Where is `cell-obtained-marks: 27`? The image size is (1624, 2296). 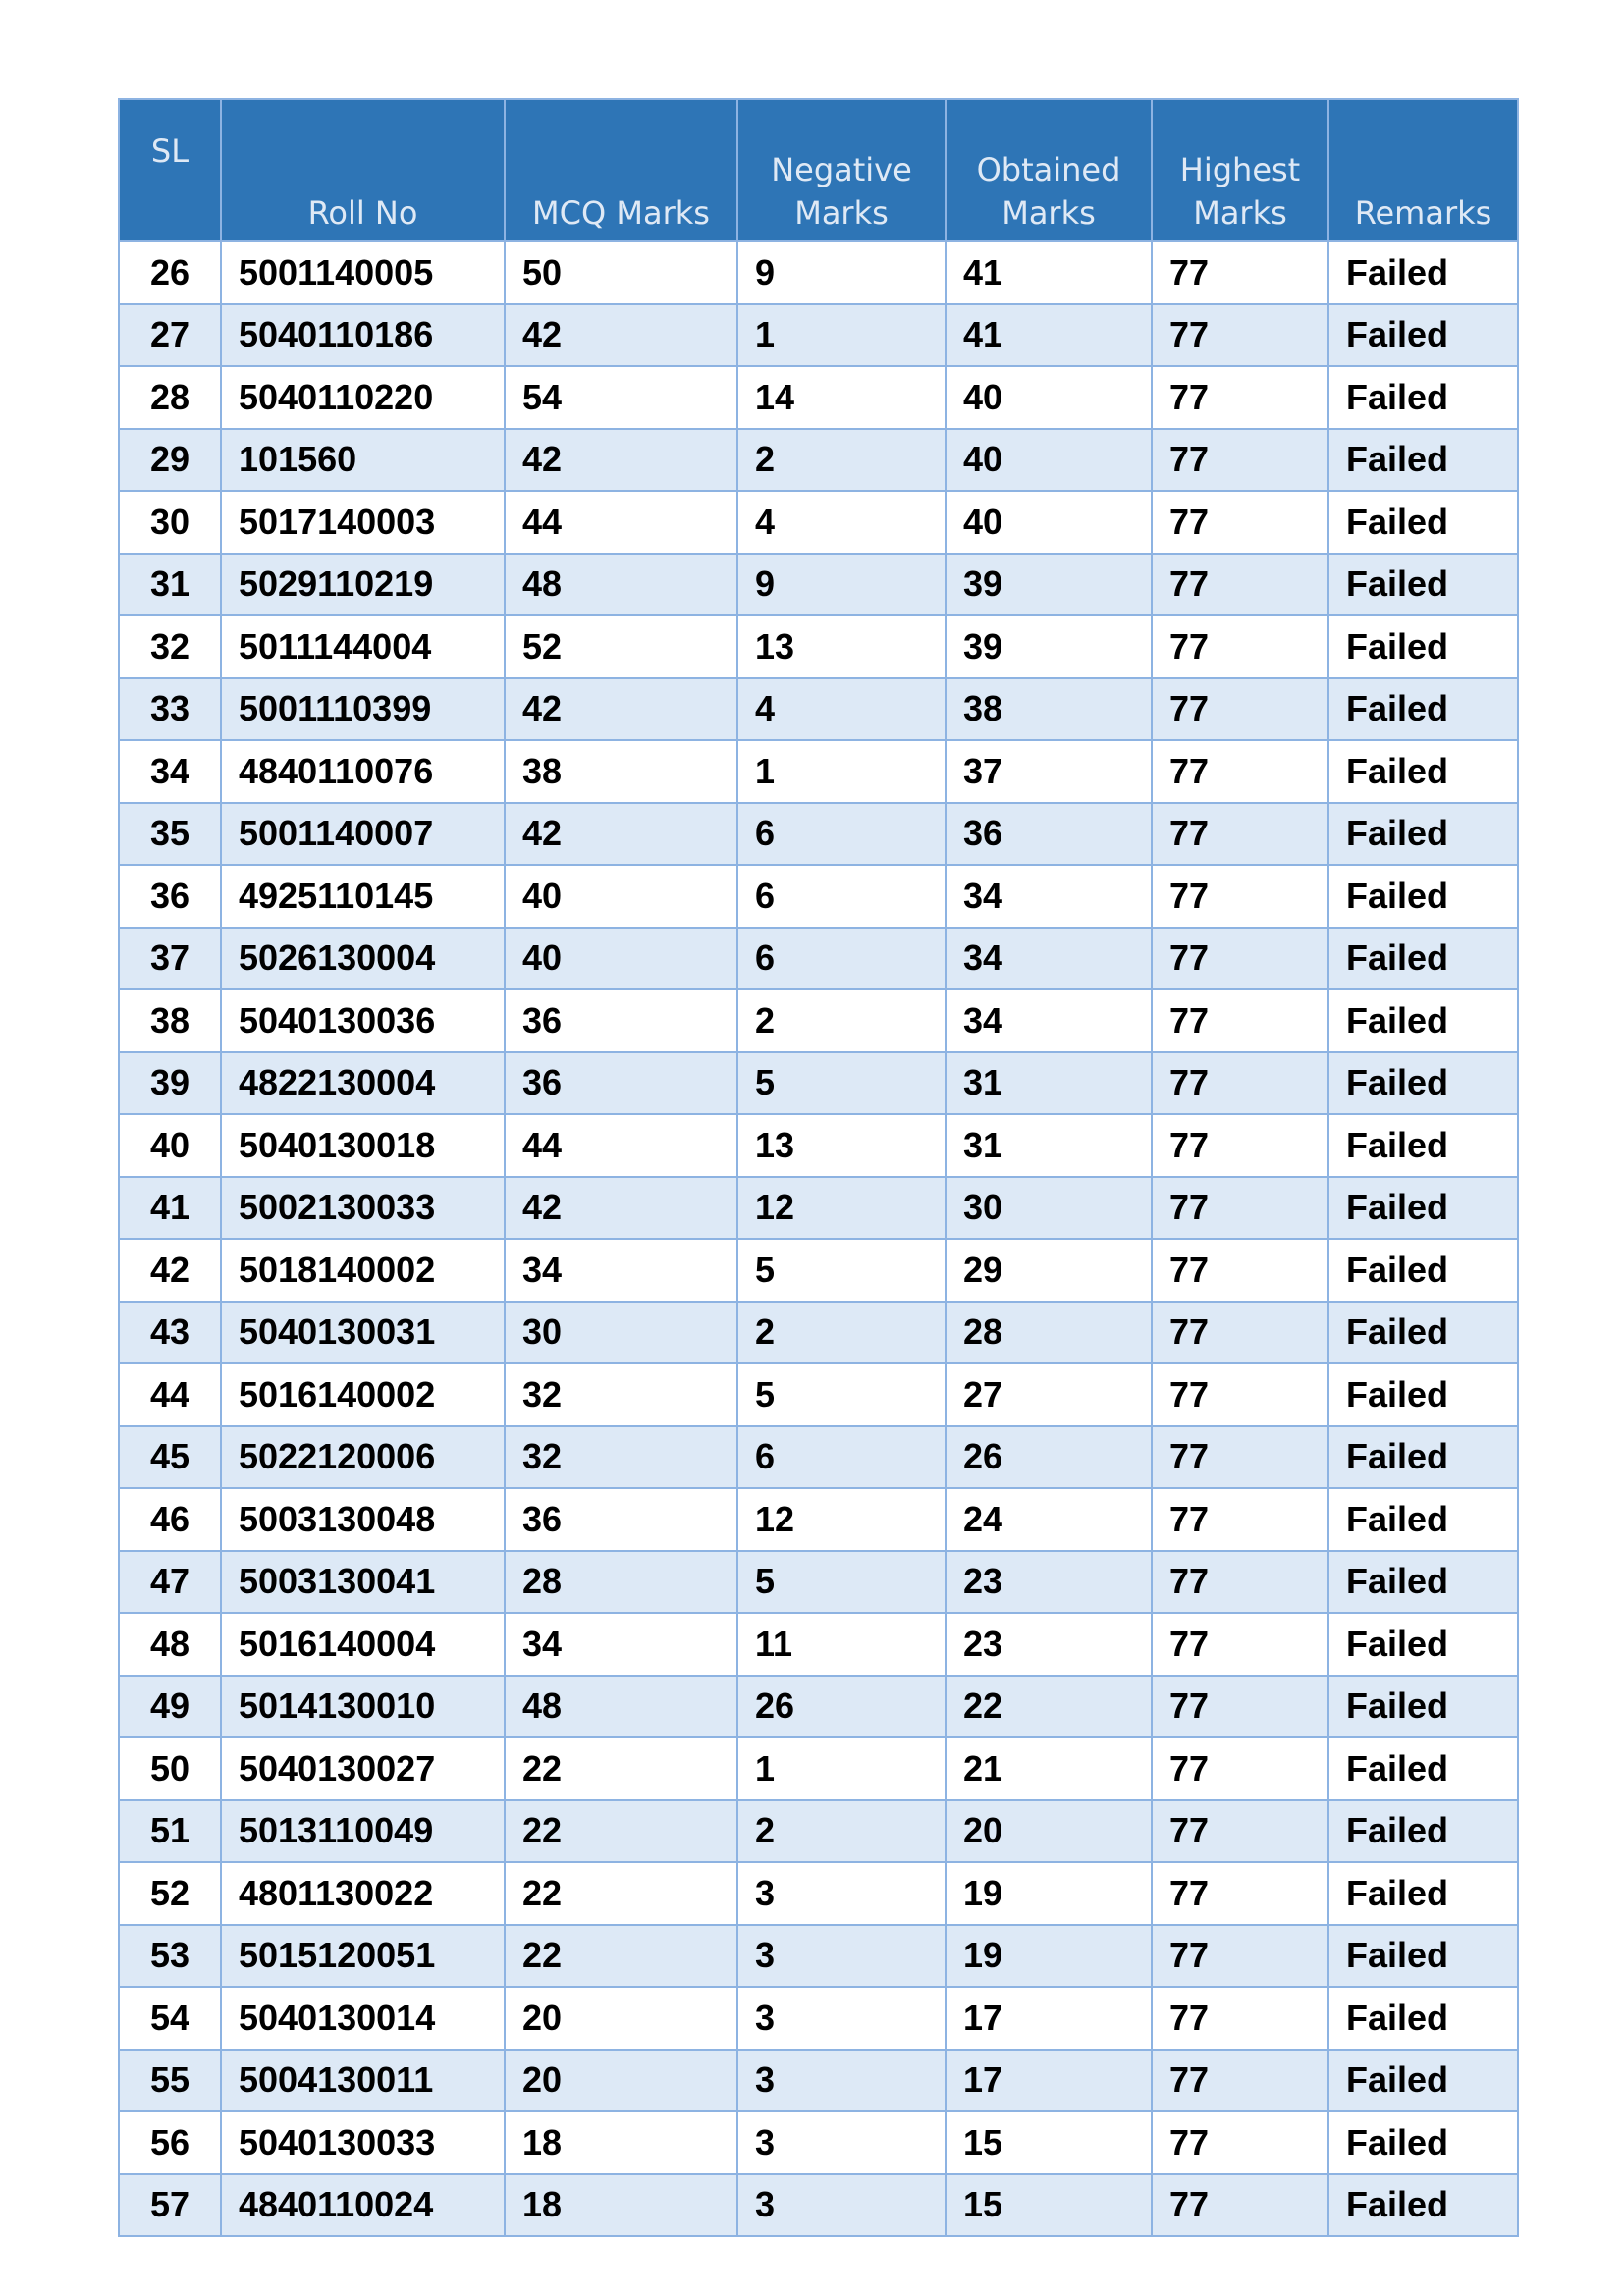 cell-obtained-marks: 27 is located at coordinates (1049, 1394).